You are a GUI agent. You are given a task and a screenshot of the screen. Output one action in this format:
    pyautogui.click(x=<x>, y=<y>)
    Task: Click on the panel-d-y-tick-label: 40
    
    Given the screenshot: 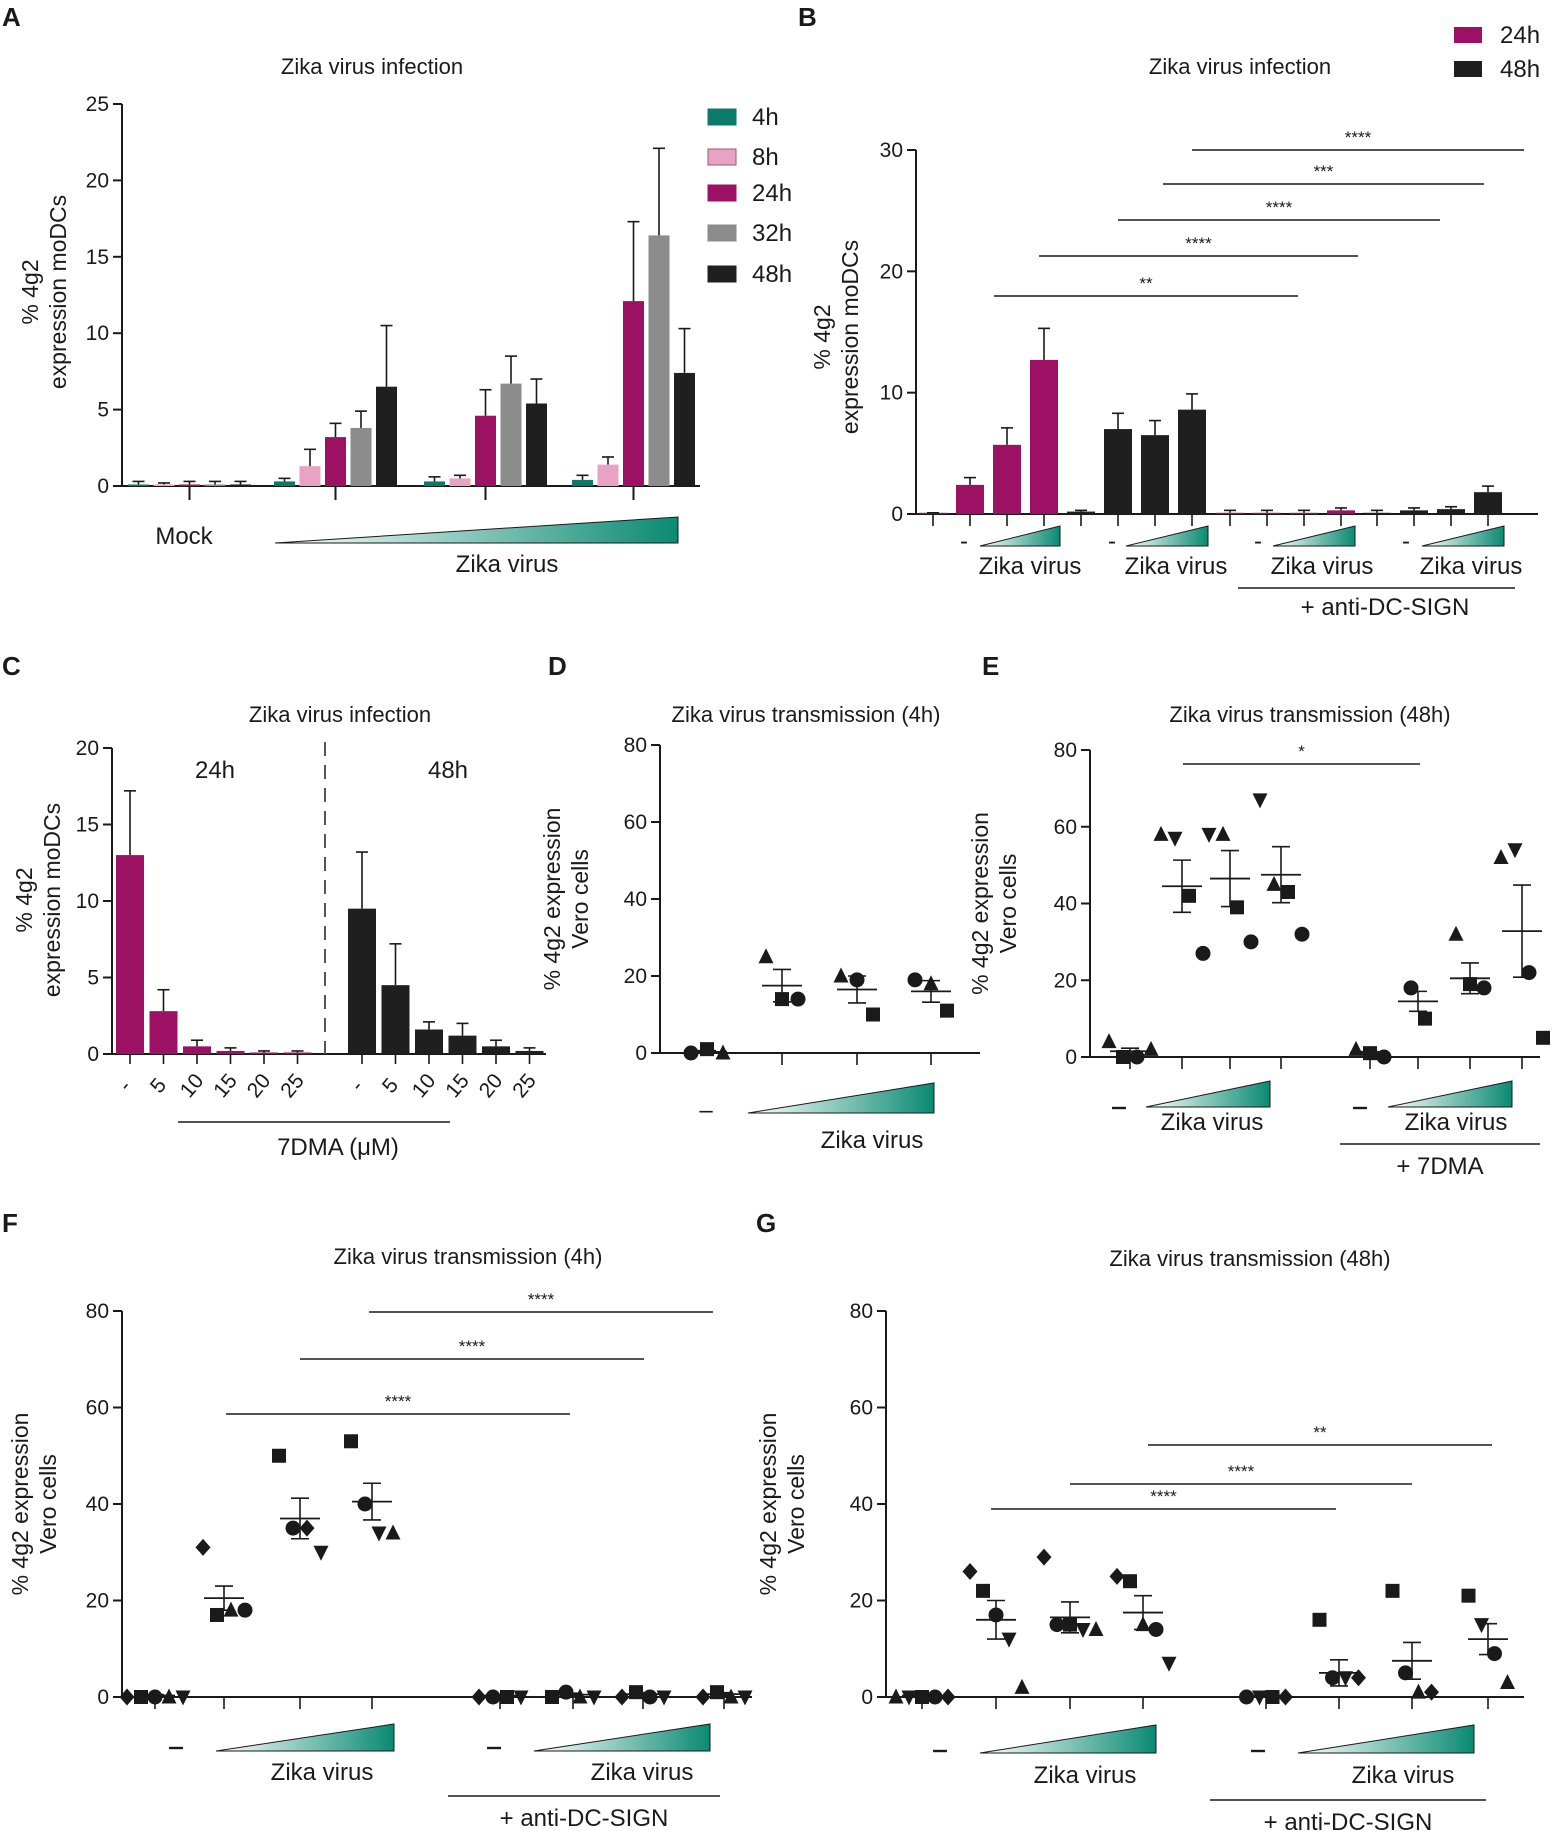 What is the action you would take?
    pyautogui.click(x=635, y=899)
    